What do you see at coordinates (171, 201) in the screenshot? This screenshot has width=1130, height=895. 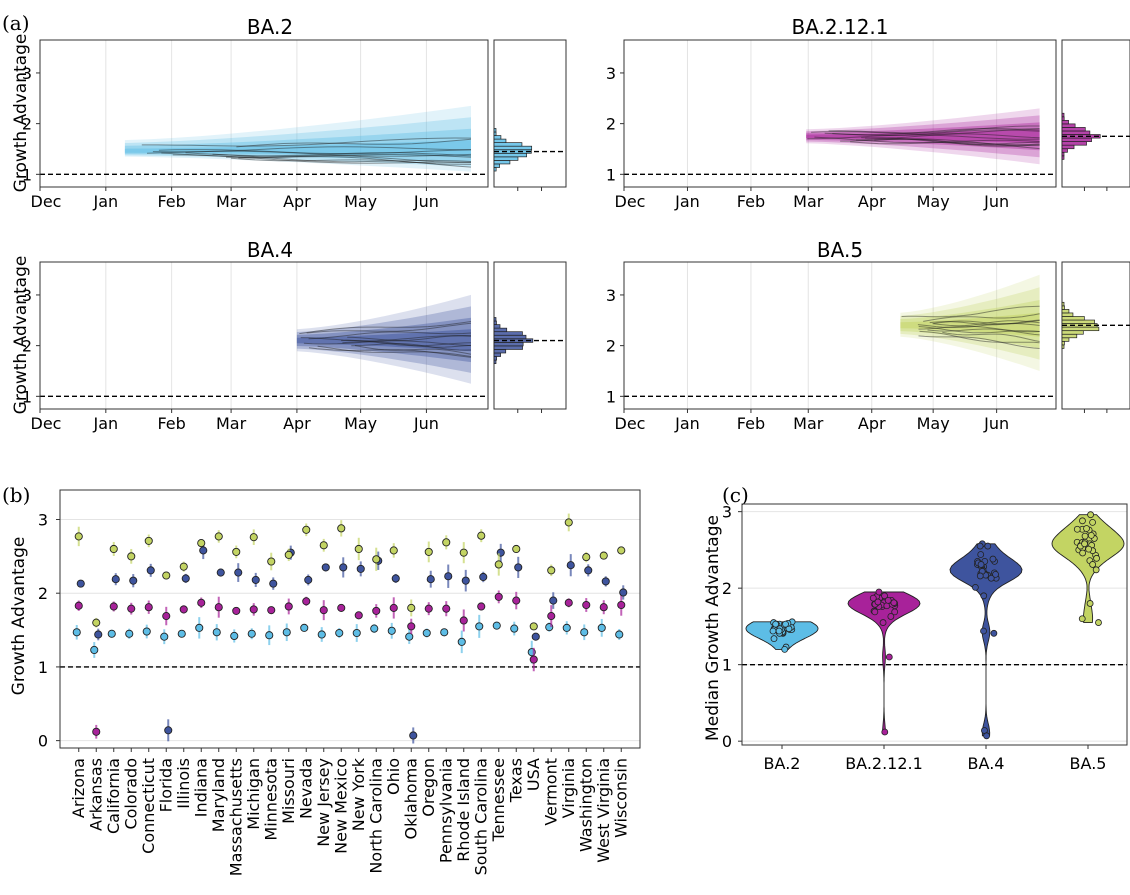 I see `x-tick-label: Feb` at bounding box center [171, 201].